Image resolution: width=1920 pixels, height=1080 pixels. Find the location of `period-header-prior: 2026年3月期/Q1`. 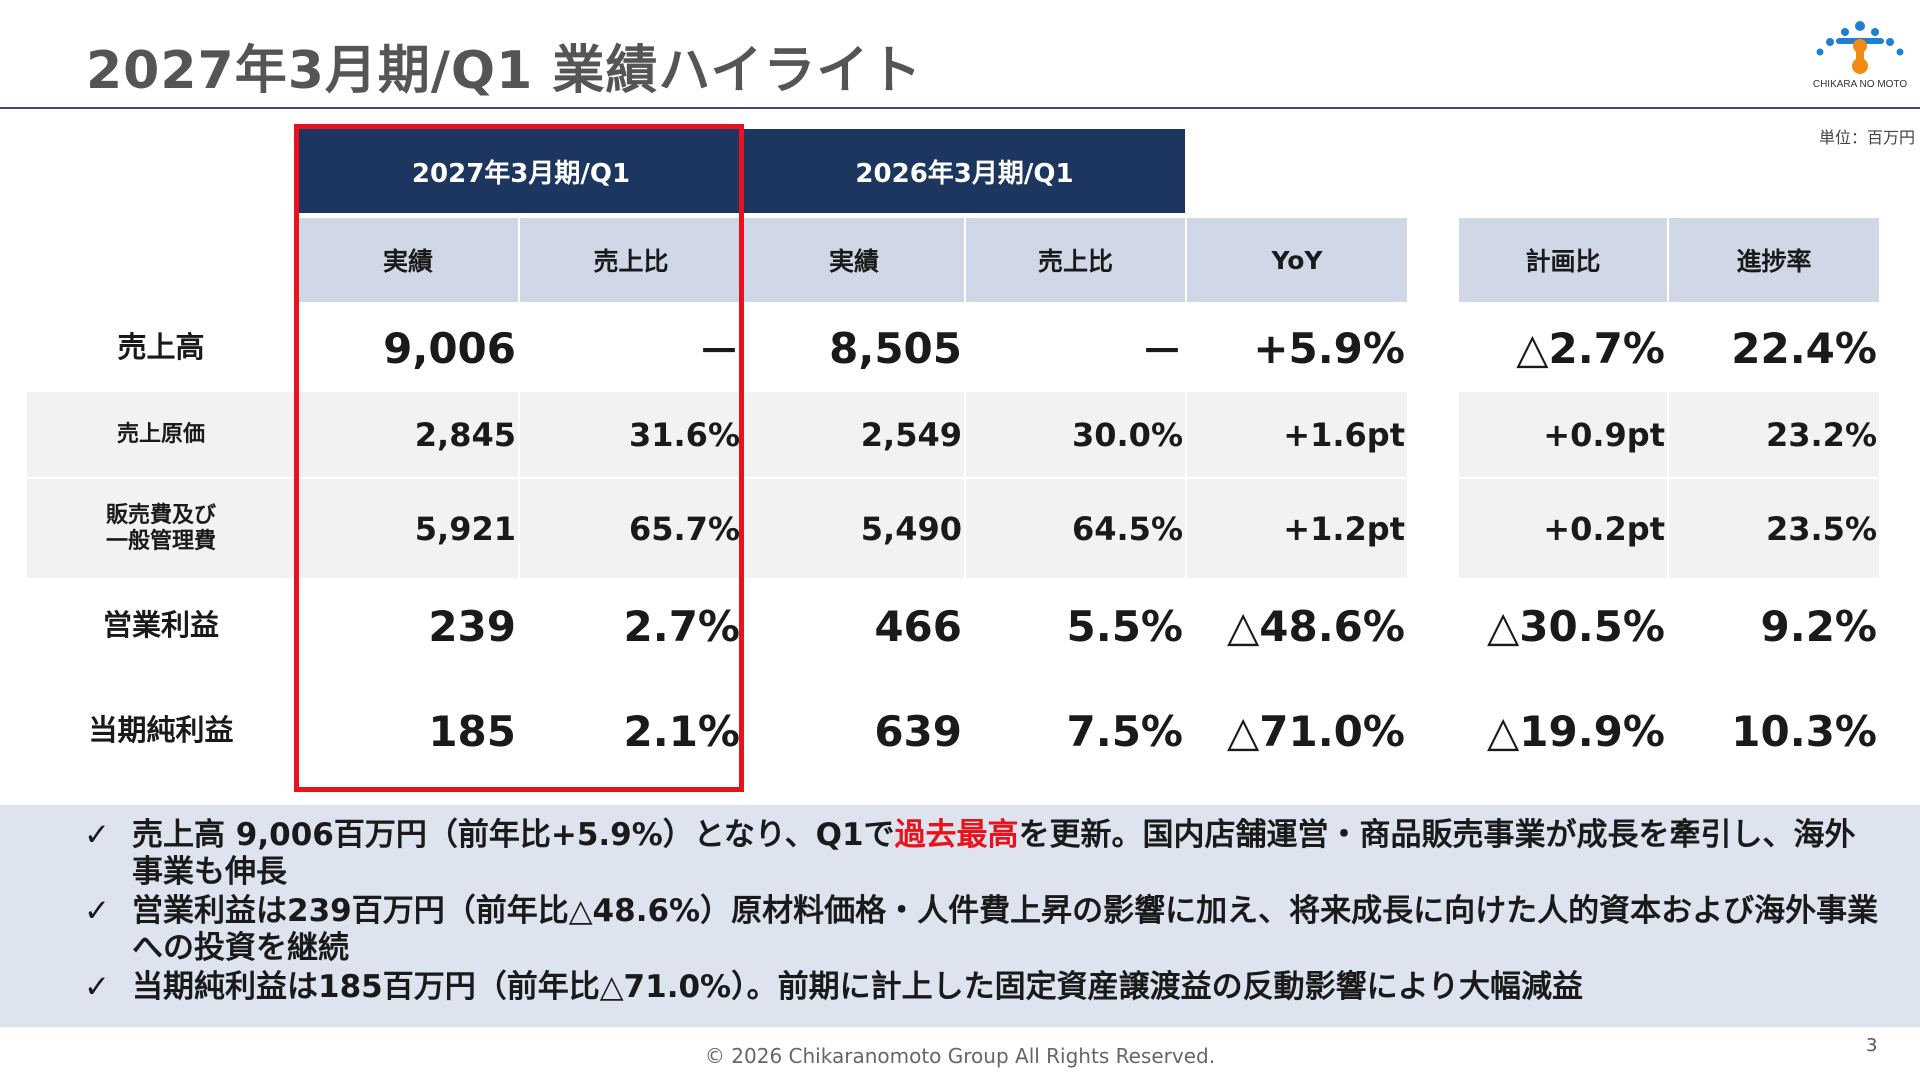

period-header-prior: 2026年3月期/Q1 is located at coordinates (964, 171).